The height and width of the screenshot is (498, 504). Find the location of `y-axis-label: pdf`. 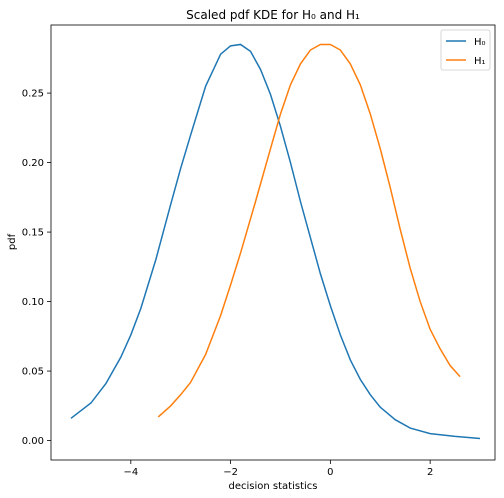

y-axis-label: pdf is located at coordinates (12, 241).